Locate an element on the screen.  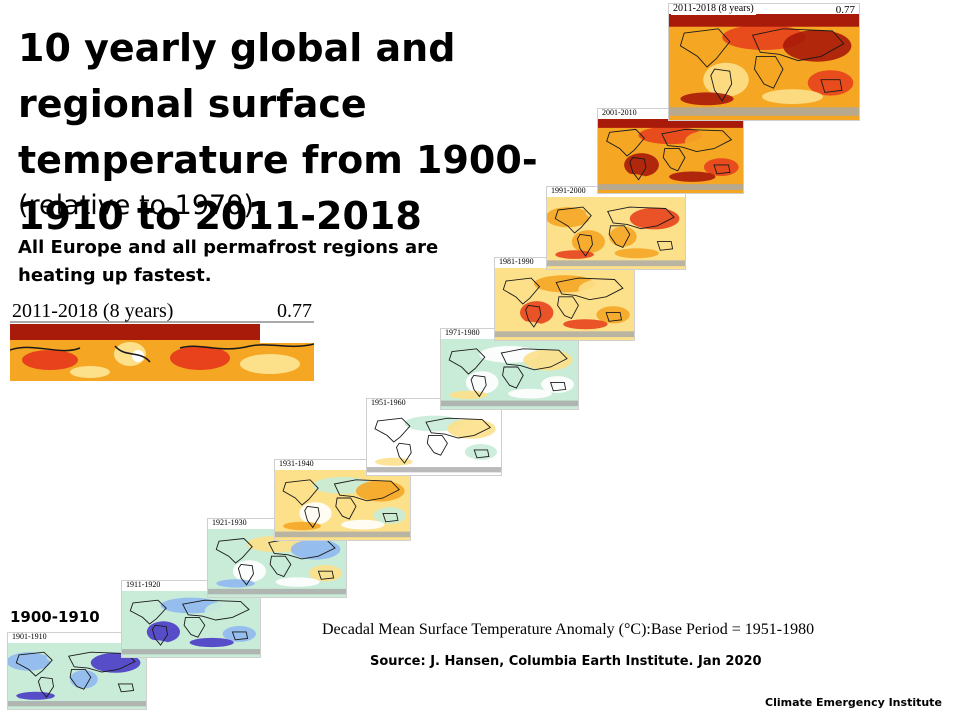
map-panel-label: 2001-2010 is located at coordinates (619, 113).